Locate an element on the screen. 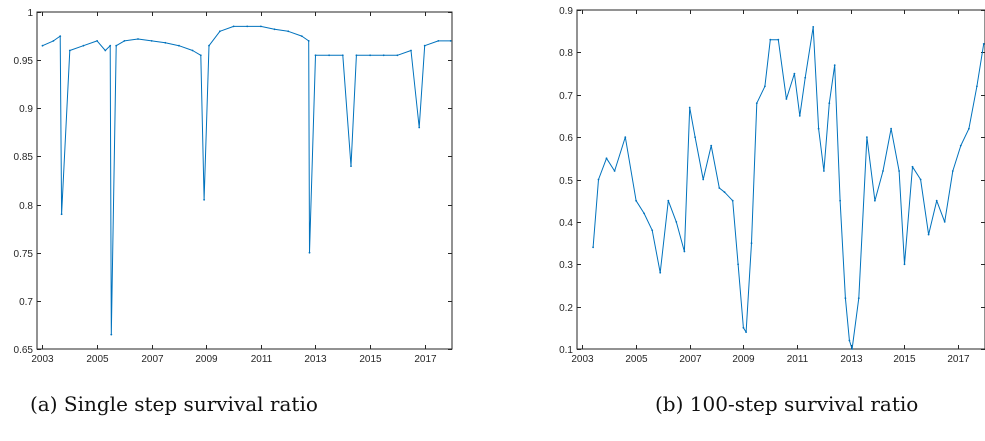 Image resolution: width=985 pixels, height=441 pixels. x-tick-label: 2013 is located at coordinates (851, 359).